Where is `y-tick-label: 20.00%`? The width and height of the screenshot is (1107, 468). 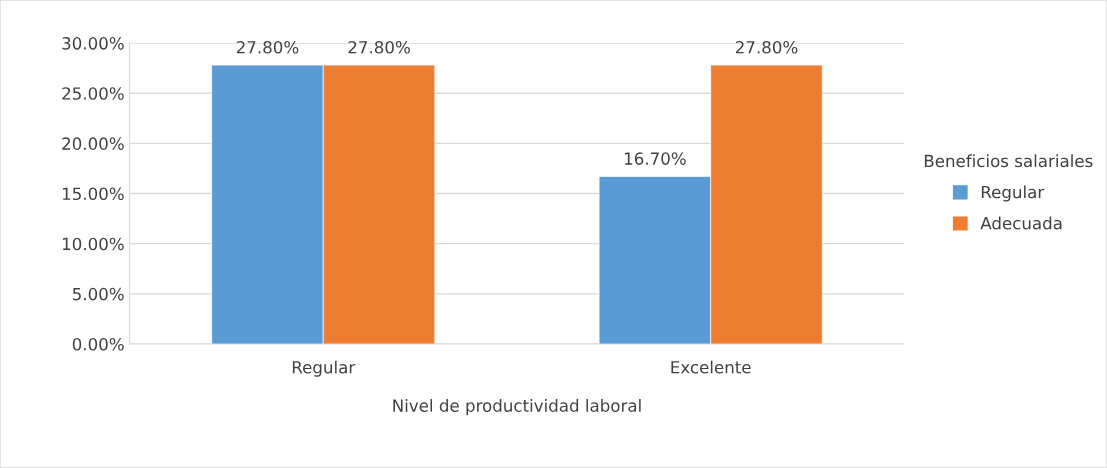
y-tick-label: 20.00% is located at coordinates (93, 143).